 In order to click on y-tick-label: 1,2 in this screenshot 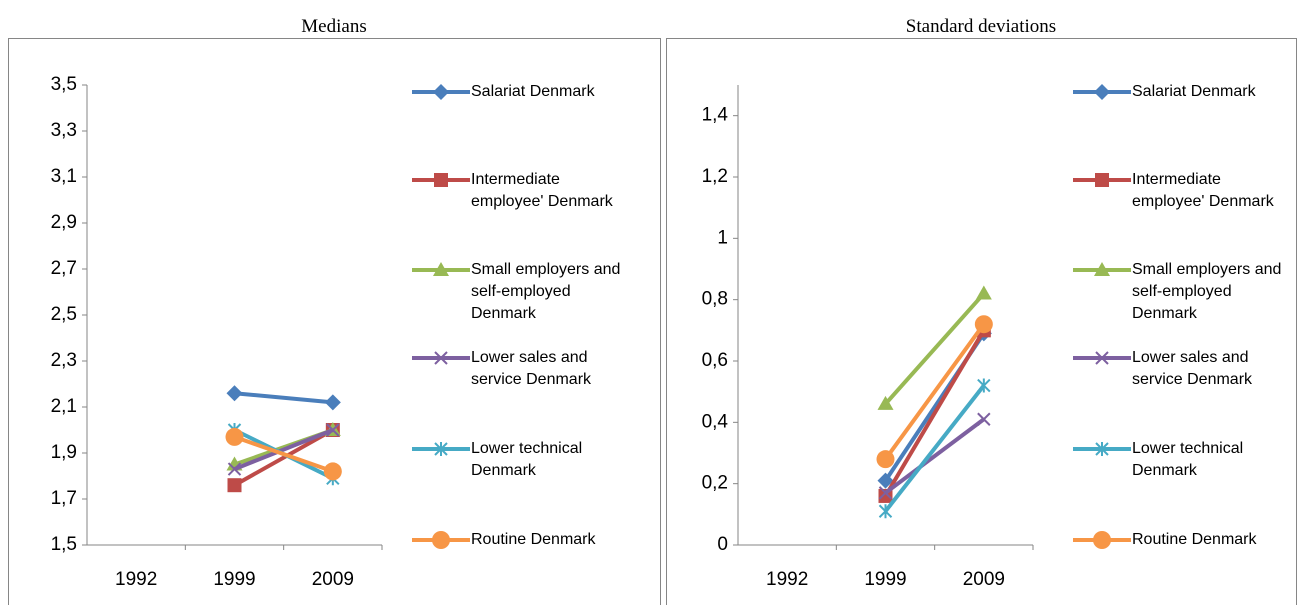, I will do `click(715, 176)`.